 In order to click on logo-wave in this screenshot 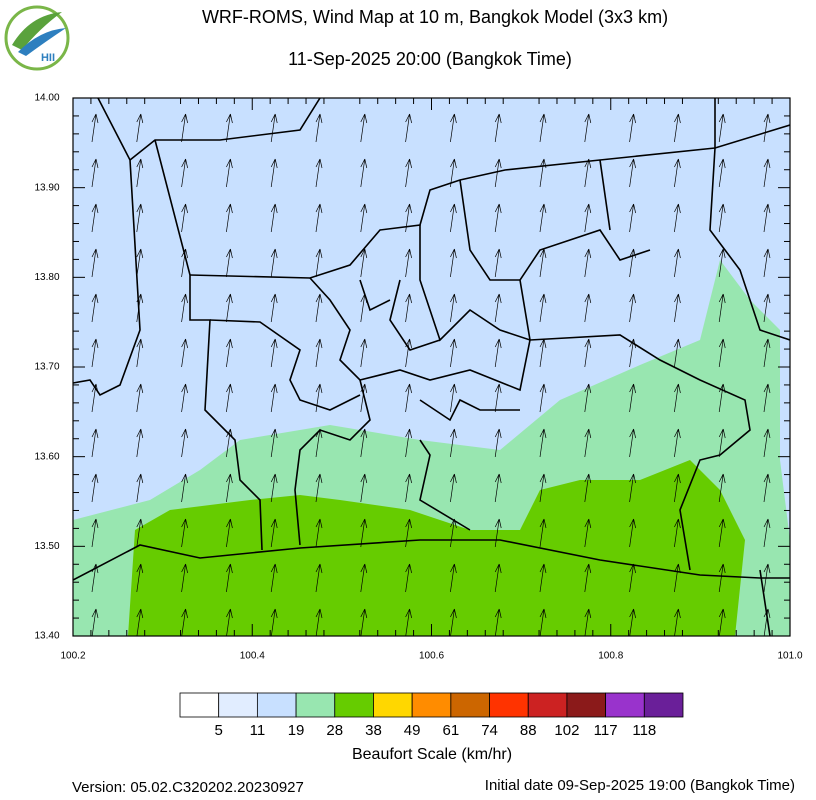, I will do `click(42, 42)`.